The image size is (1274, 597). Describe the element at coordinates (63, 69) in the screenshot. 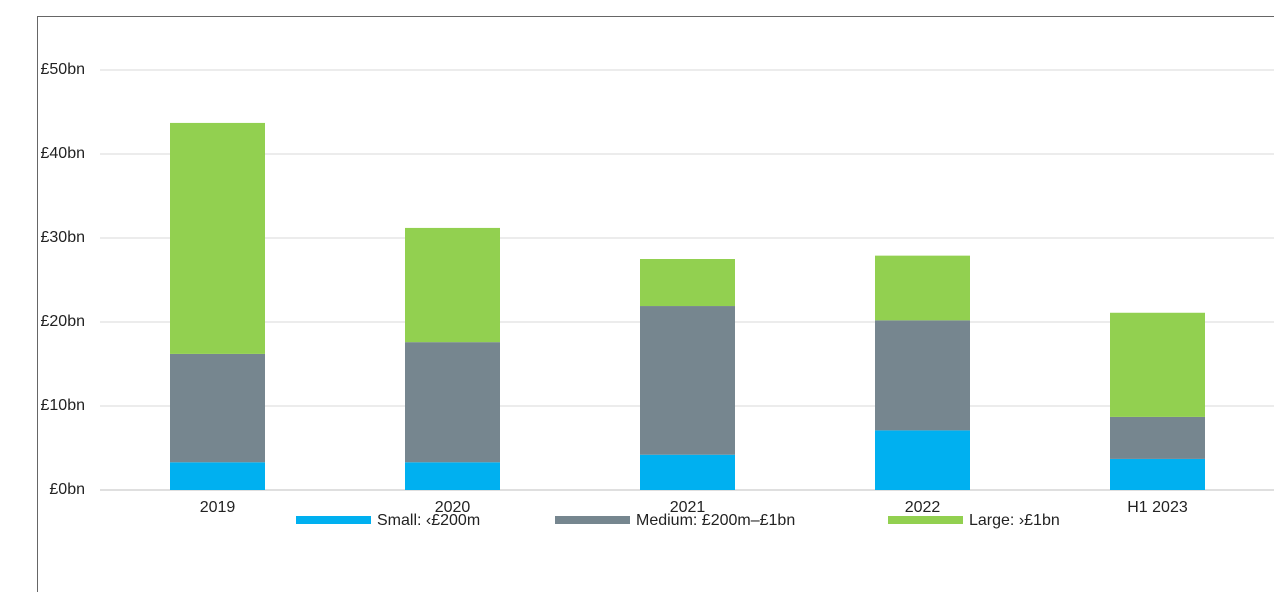

I see `y-tick-label: £50bn` at that location.